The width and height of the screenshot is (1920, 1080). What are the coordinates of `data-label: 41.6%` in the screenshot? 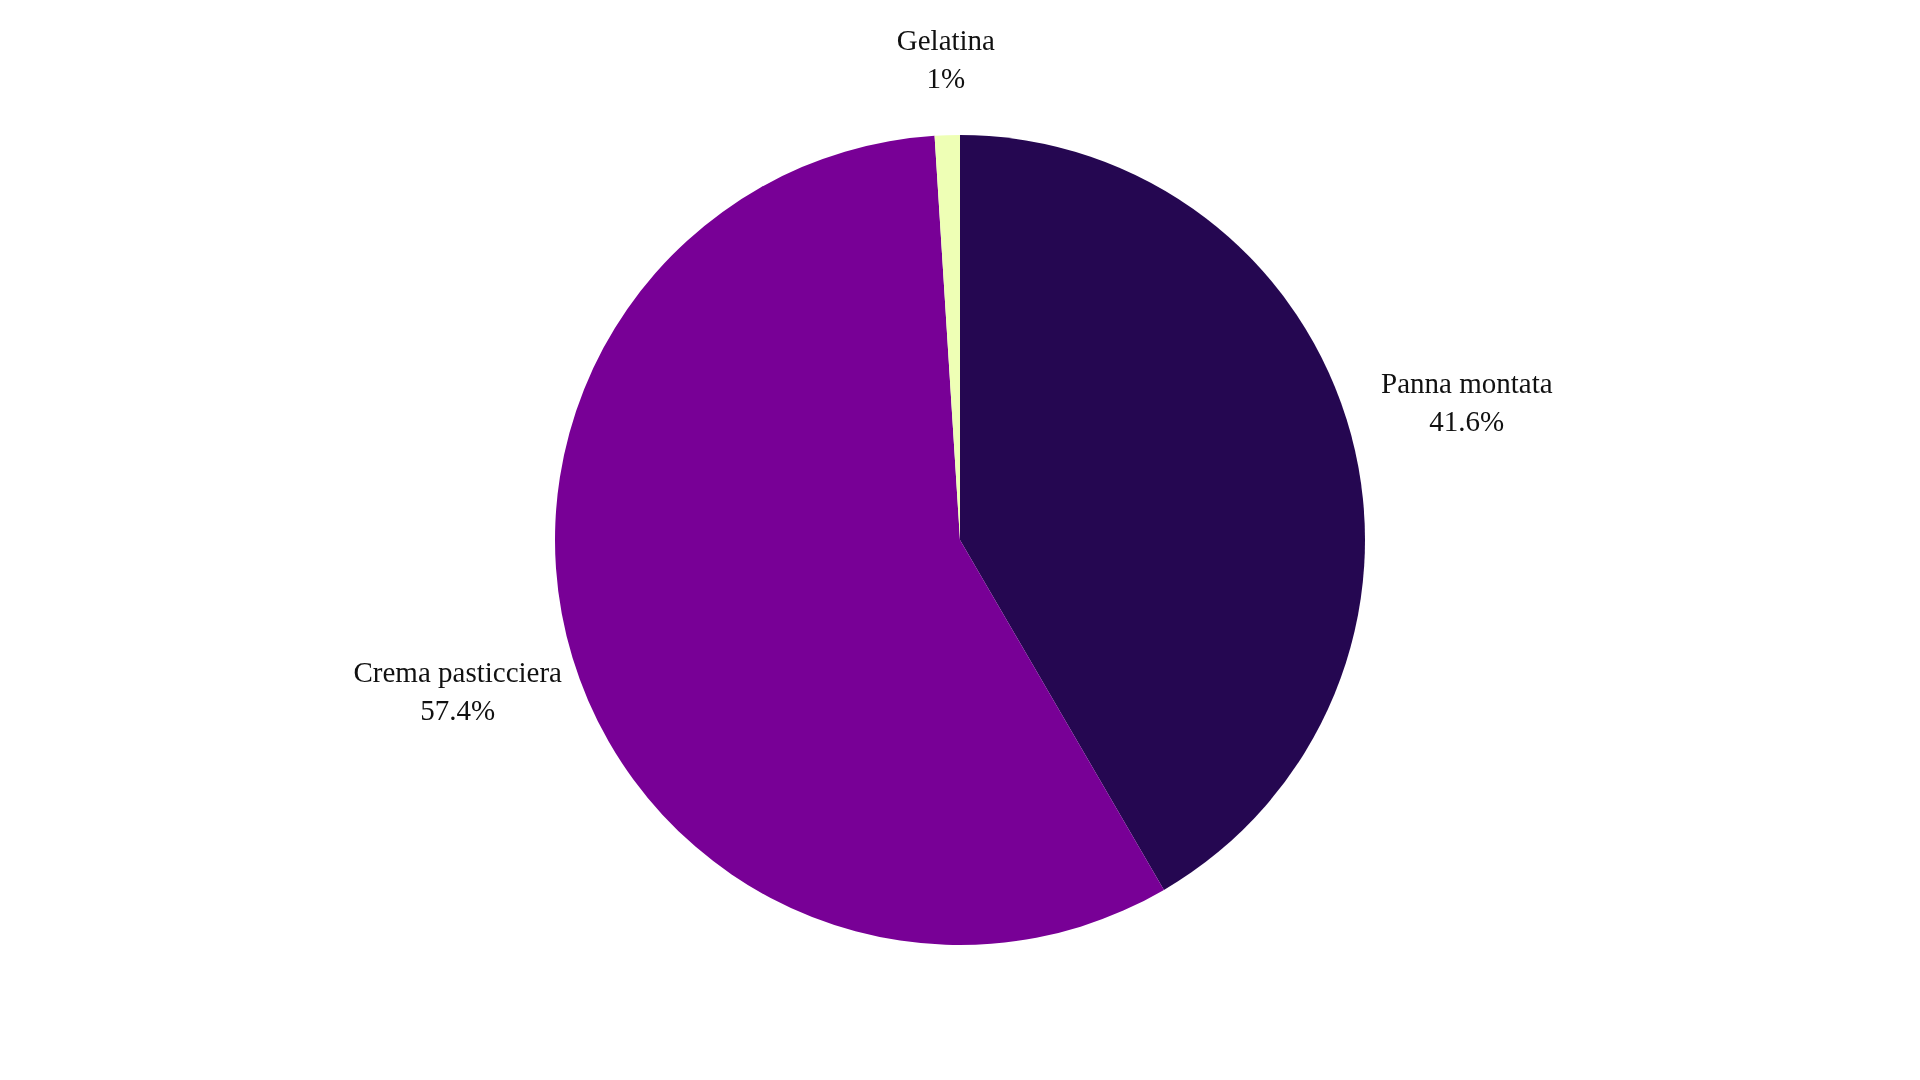 It's located at (1467, 420).